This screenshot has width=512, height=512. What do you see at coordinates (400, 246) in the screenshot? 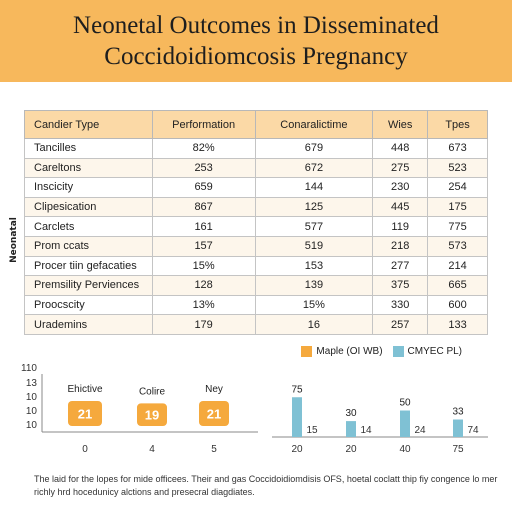
I see `table-cell: 218` at bounding box center [400, 246].